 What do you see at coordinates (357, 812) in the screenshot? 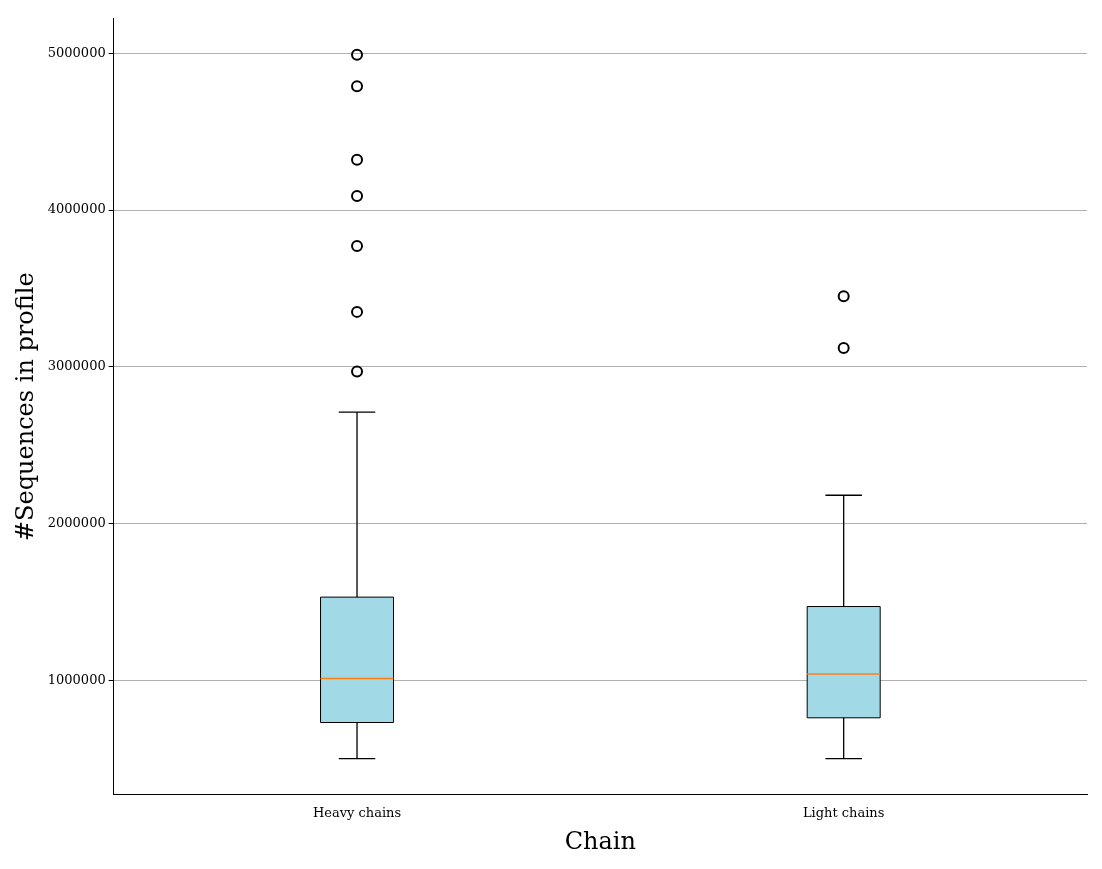
I see `x-tick-label: Heavy chains` at bounding box center [357, 812].